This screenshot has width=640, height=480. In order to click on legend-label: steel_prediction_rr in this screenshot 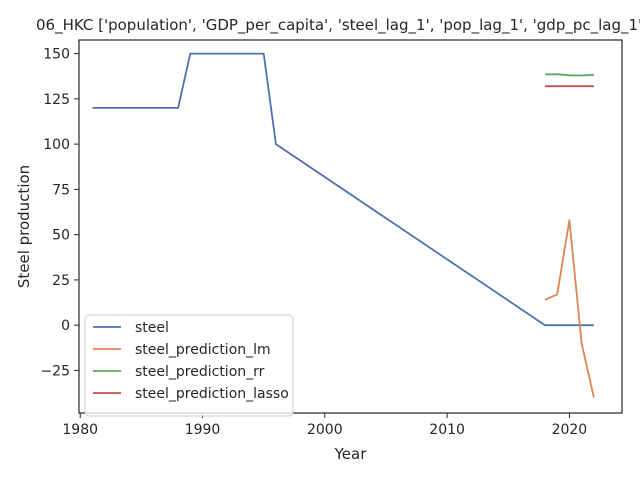, I will do `click(200, 372)`.